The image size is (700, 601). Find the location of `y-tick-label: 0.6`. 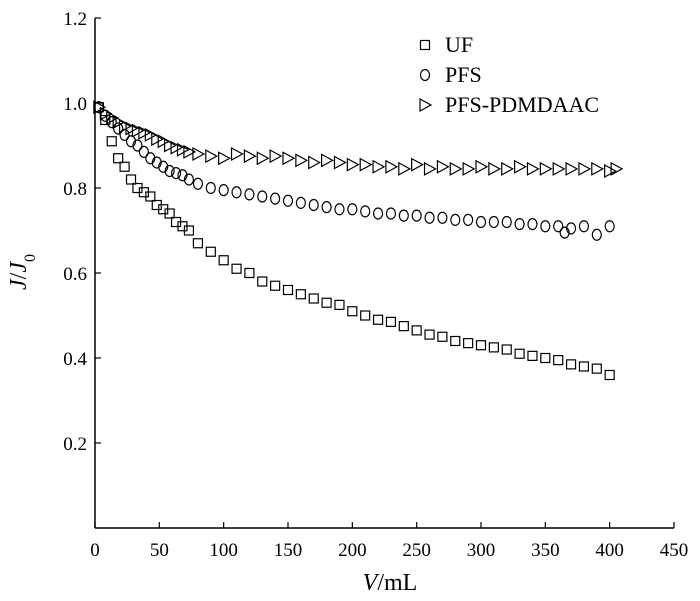

y-tick-label: 0.6 is located at coordinates (75, 274).